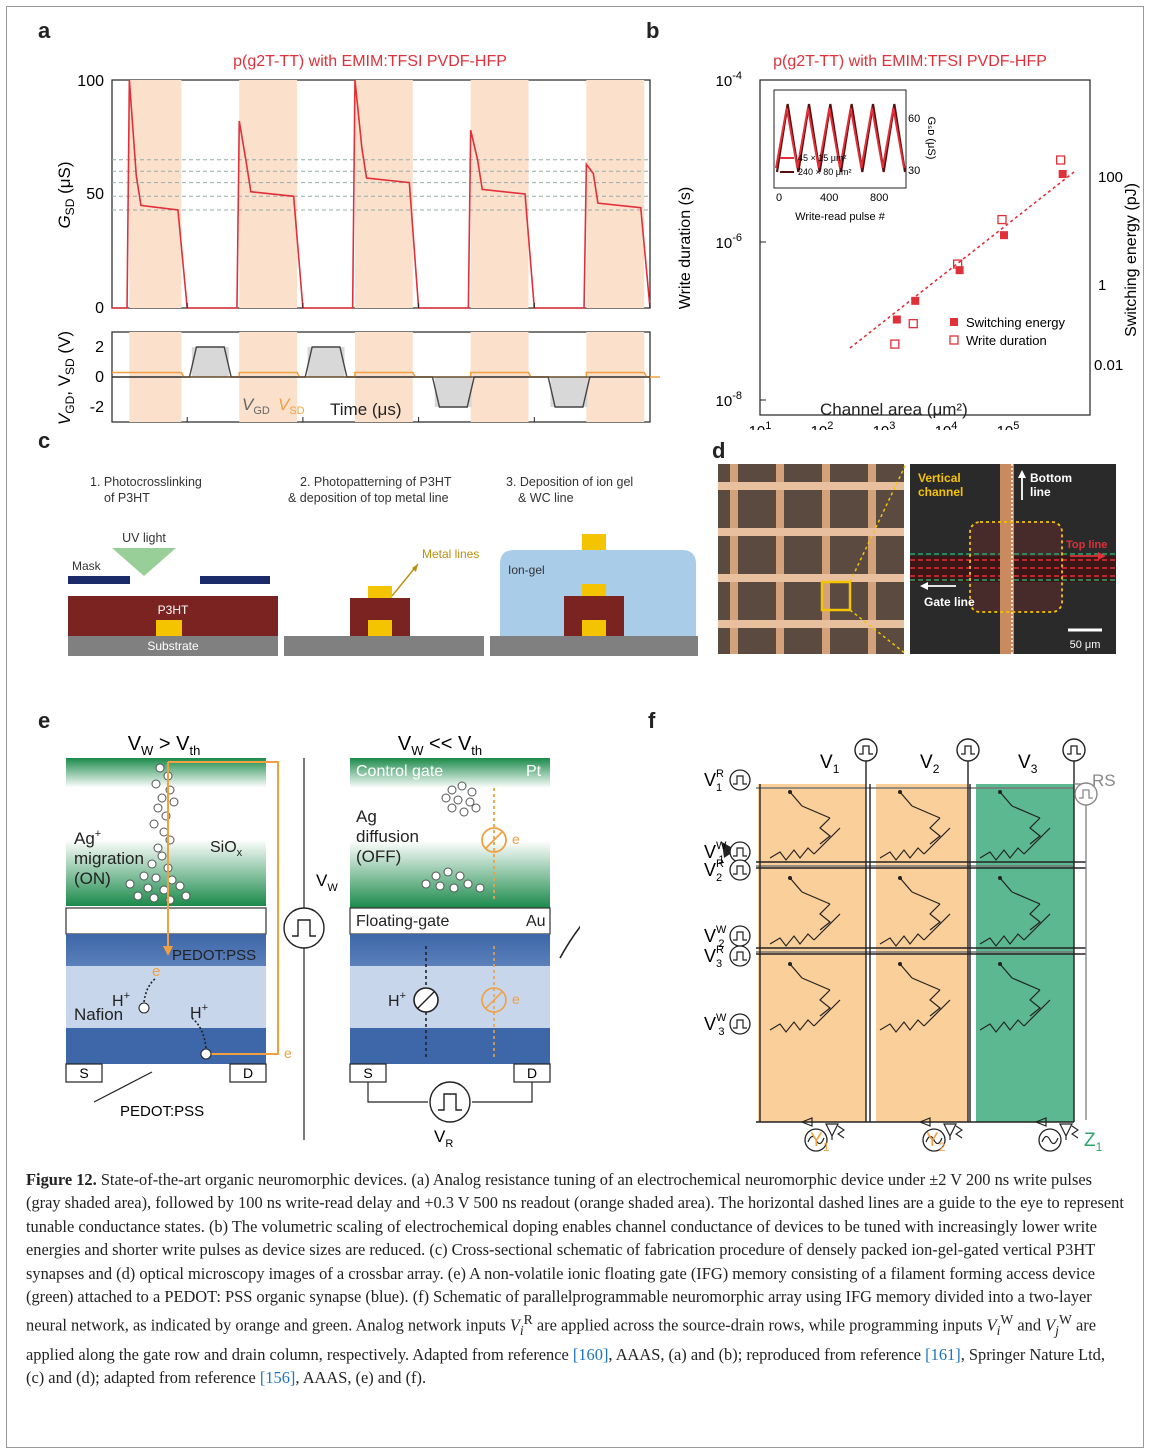  What do you see at coordinates (811, 559) in the screenshot?
I see `crossbar-micrograph` at bounding box center [811, 559].